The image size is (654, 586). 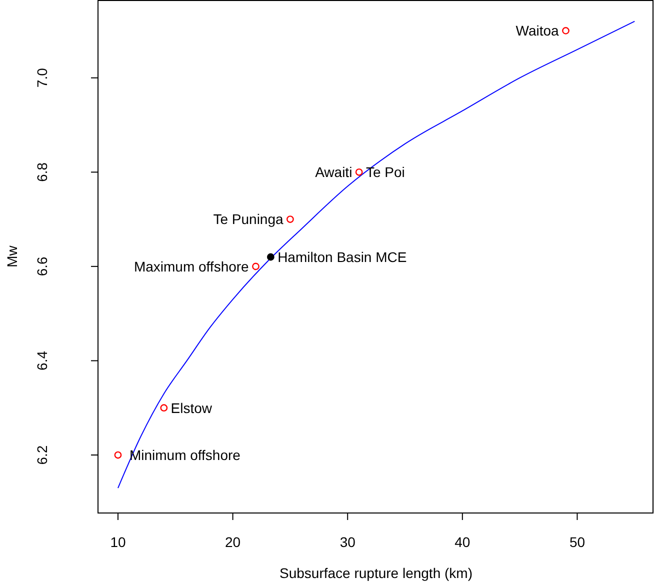 What do you see at coordinates (342, 256) in the screenshot?
I see `annotation: Hamilton Basin MCE` at bounding box center [342, 256].